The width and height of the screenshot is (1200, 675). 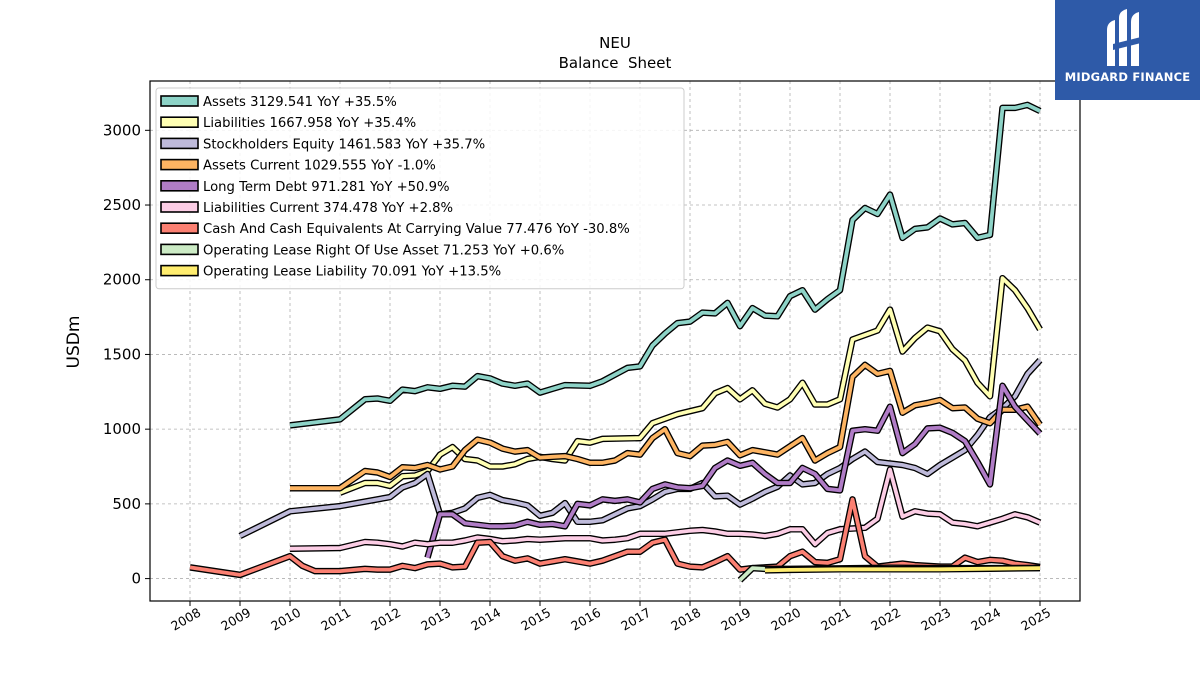 What do you see at coordinates (485, 619) in the screenshot?
I see `x-tick-label: 2014` at bounding box center [485, 619].